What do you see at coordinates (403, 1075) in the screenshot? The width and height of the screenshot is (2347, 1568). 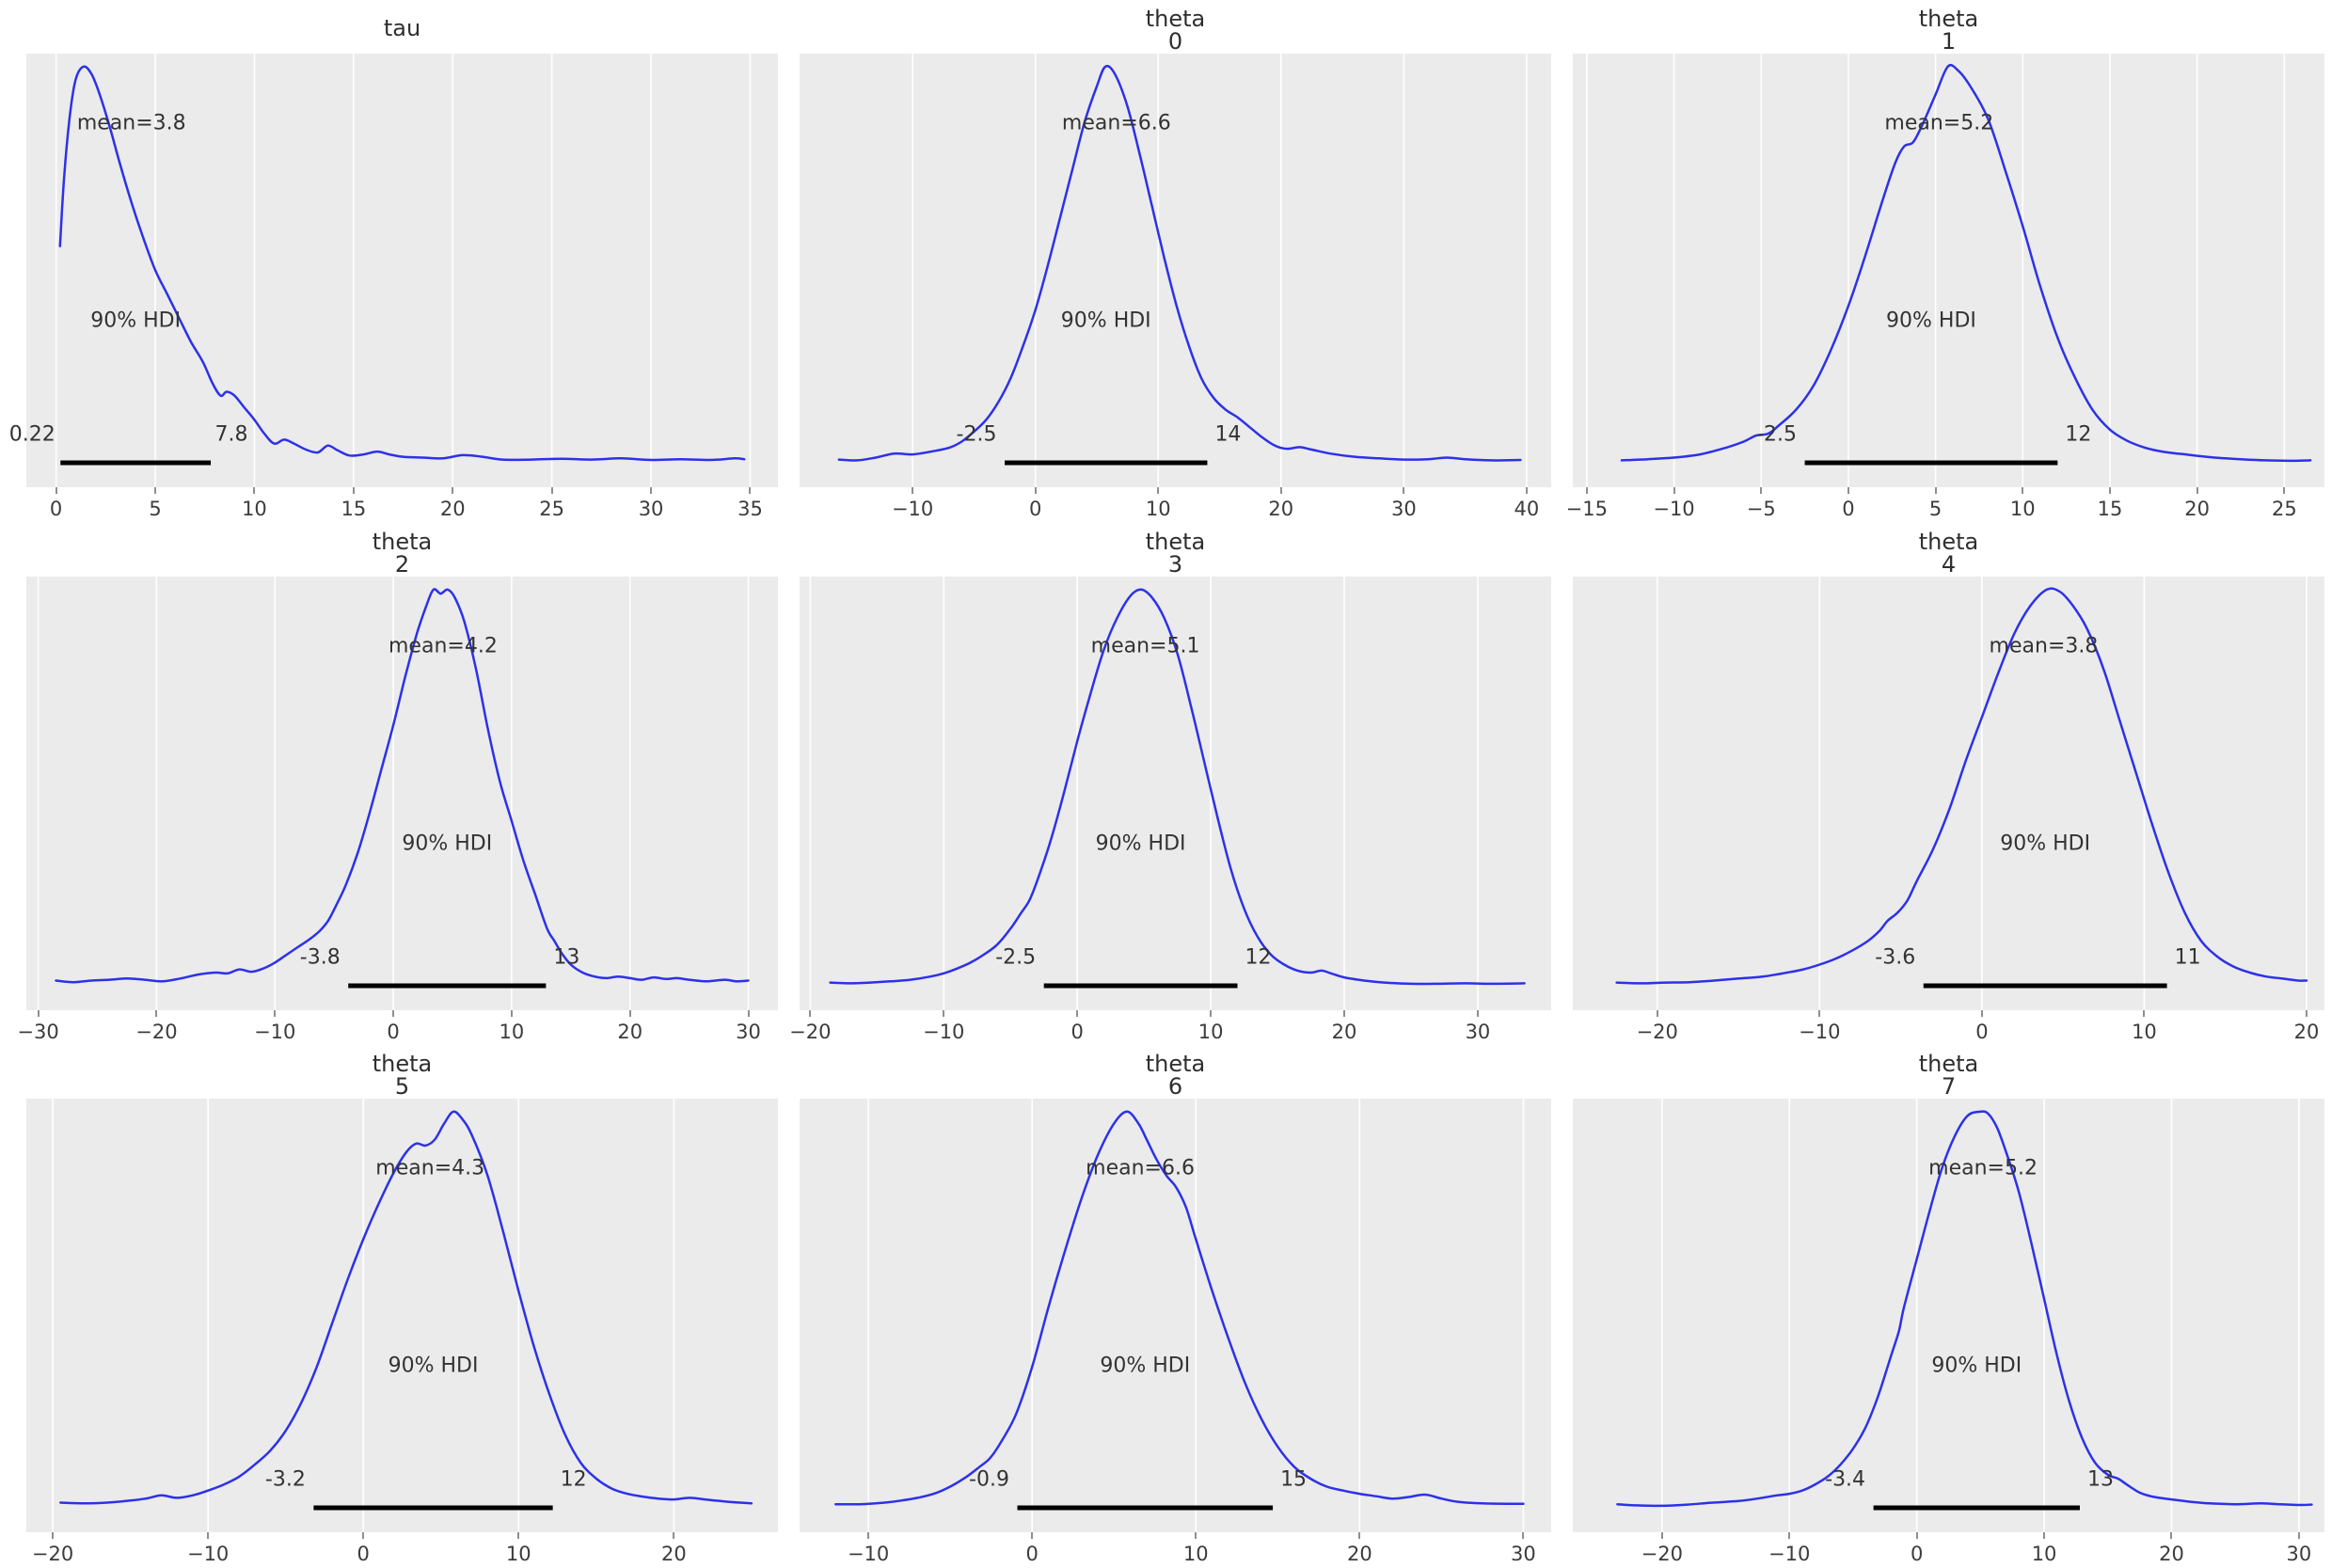 I see `subplot-title: theta 5` at bounding box center [403, 1075].